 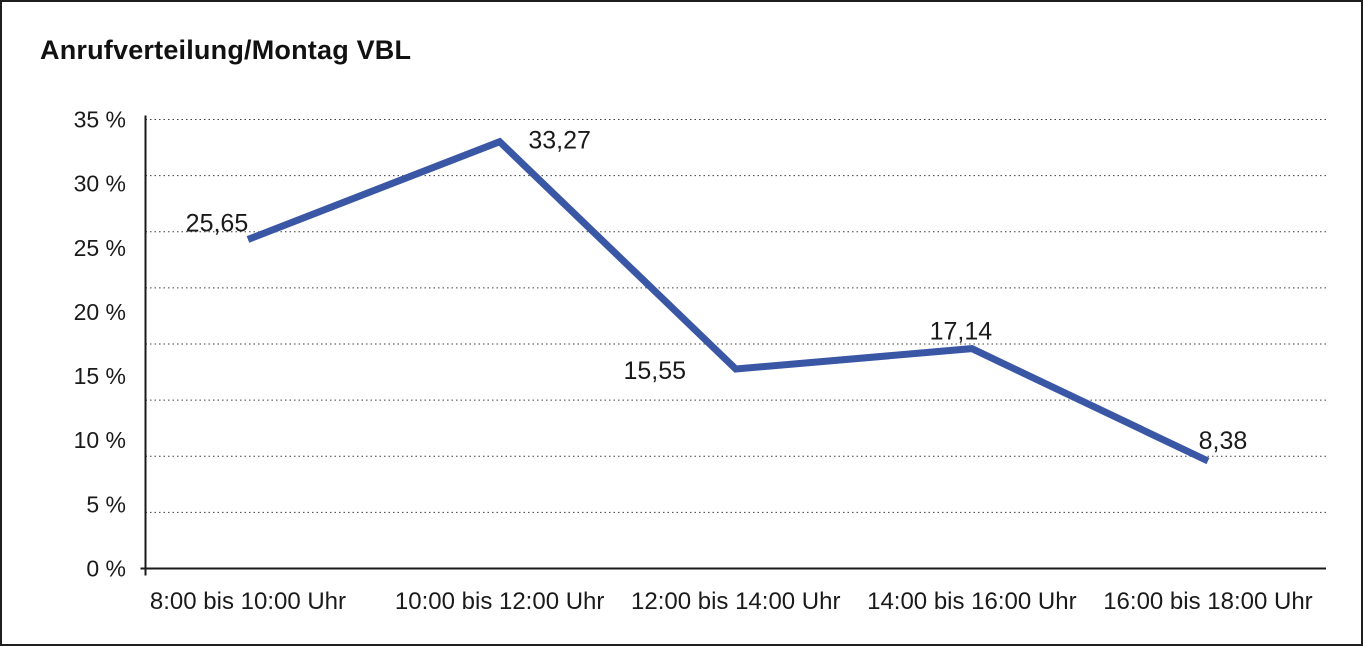 What do you see at coordinates (100, 376) in the screenshot?
I see `y-axis-tick-label: 15 %` at bounding box center [100, 376].